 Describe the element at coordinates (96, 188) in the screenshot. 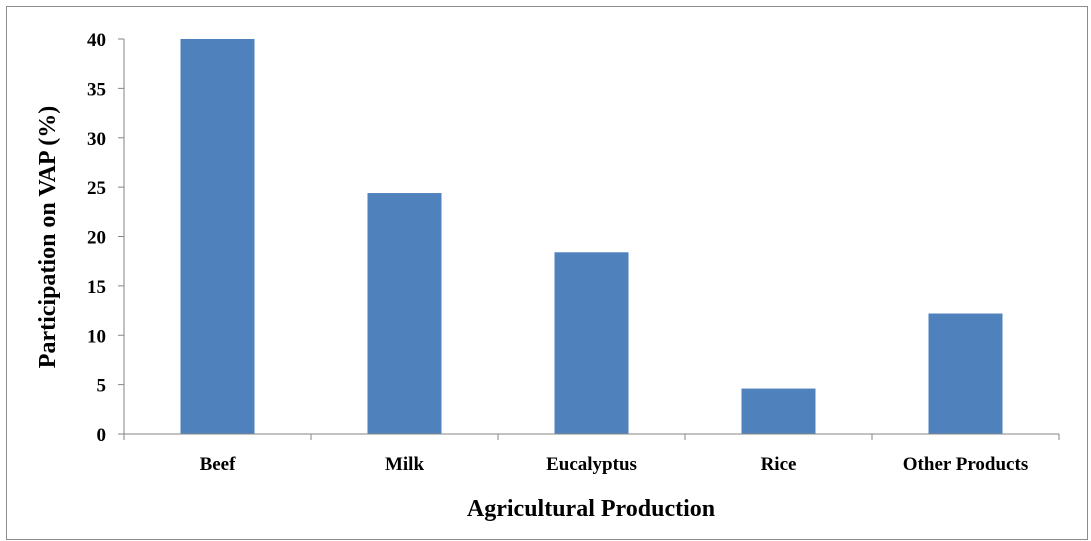

I see `y-tick-label: 25` at that location.